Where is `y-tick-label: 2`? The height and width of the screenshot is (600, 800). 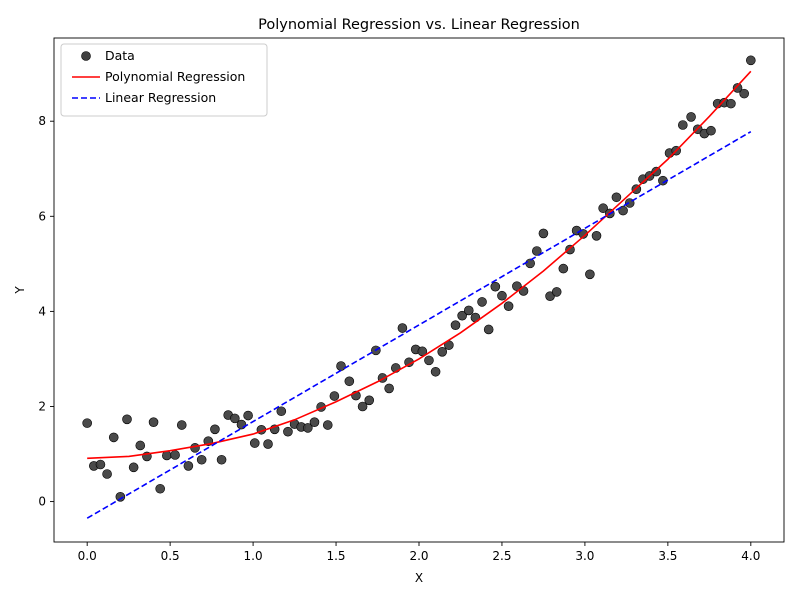
y-tick-label: 2 is located at coordinates (42, 406).